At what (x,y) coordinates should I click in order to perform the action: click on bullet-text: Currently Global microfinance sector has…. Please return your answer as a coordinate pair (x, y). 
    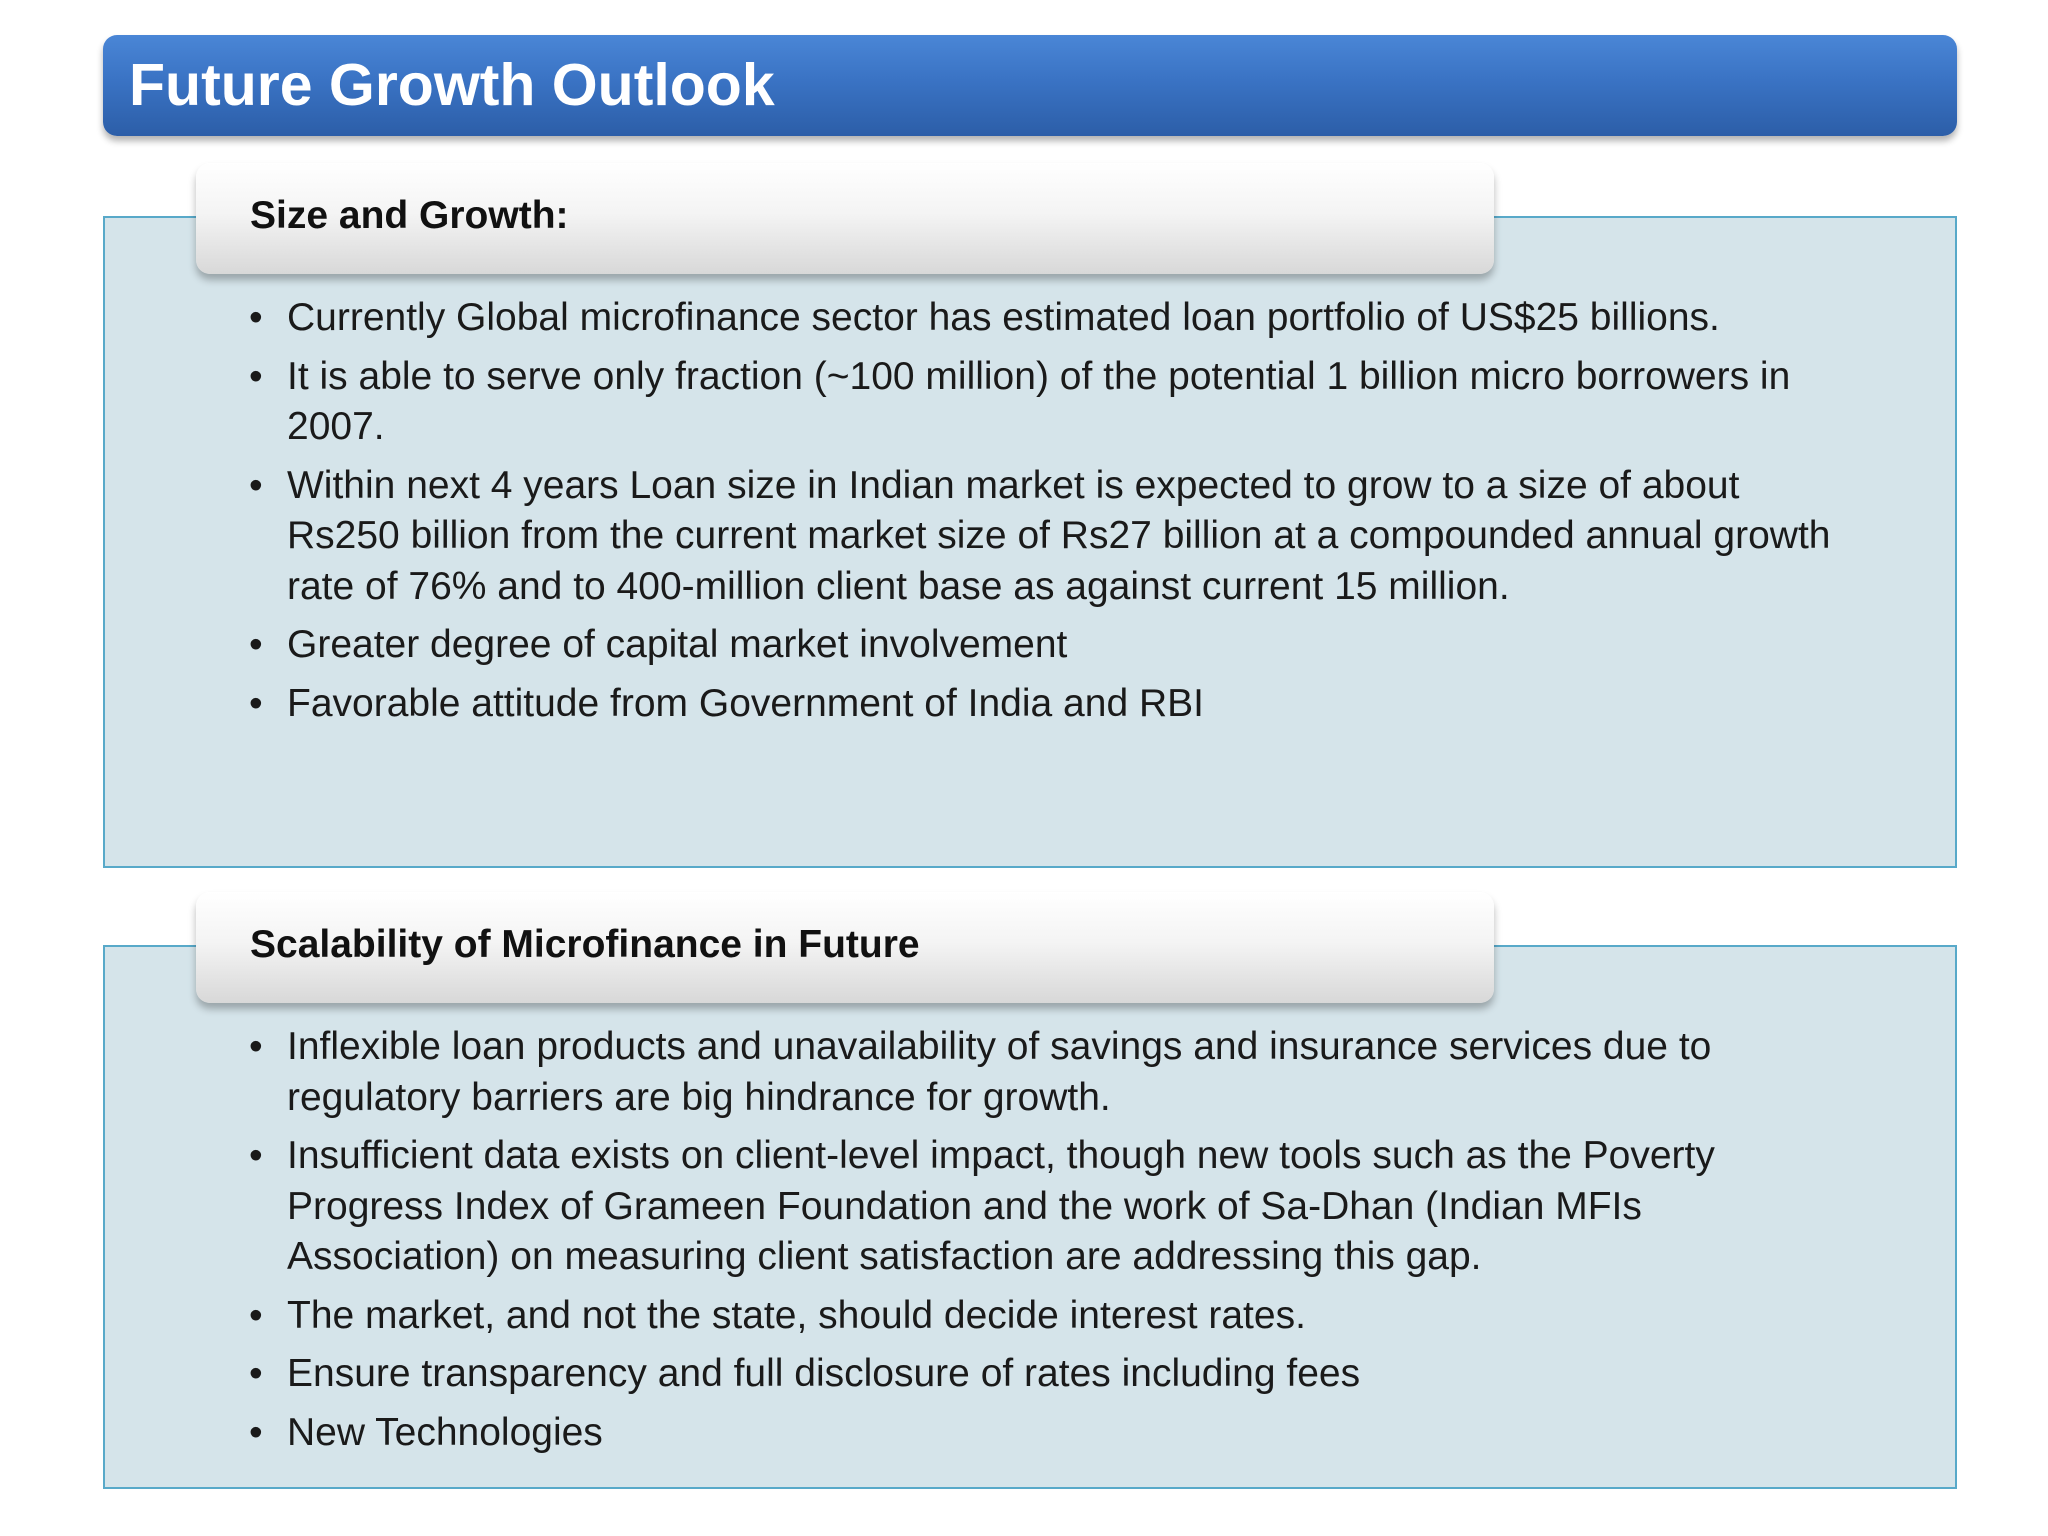
    Looking at the image, I should click on (1003, 317).